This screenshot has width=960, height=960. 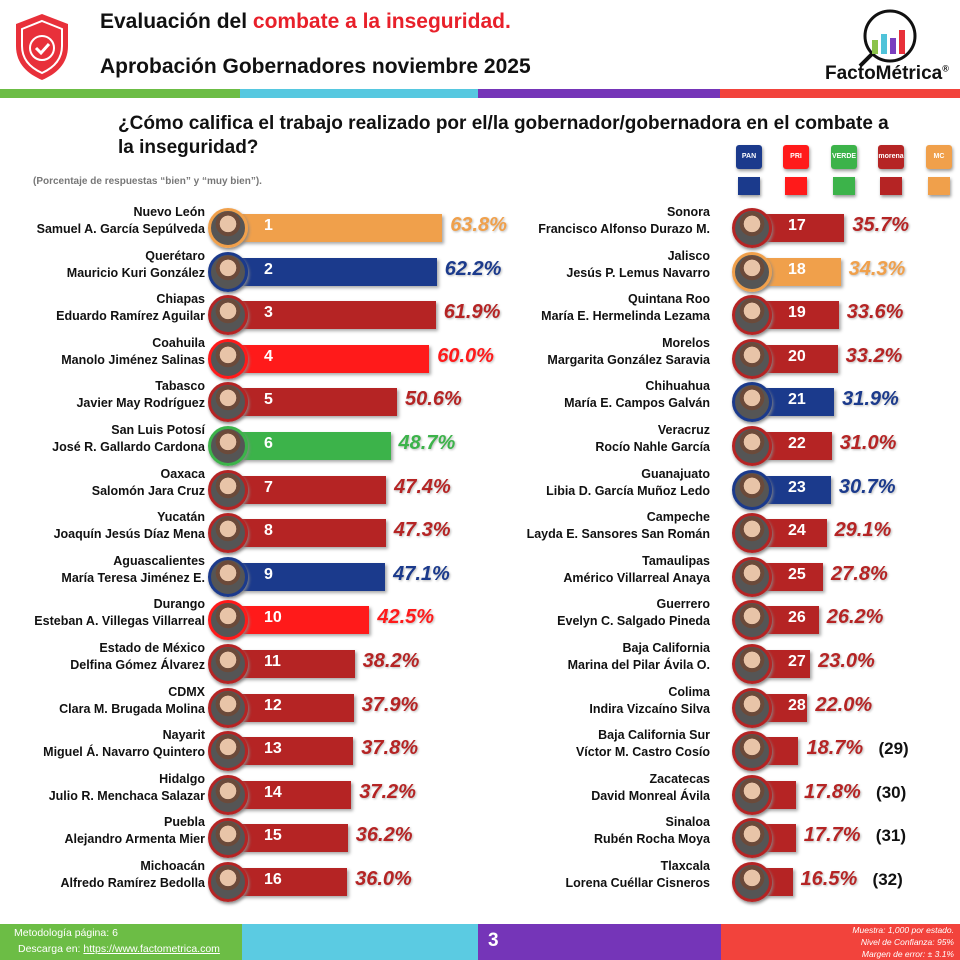 I want to click on state-name: Querétaro, so click(x=175, y=255).